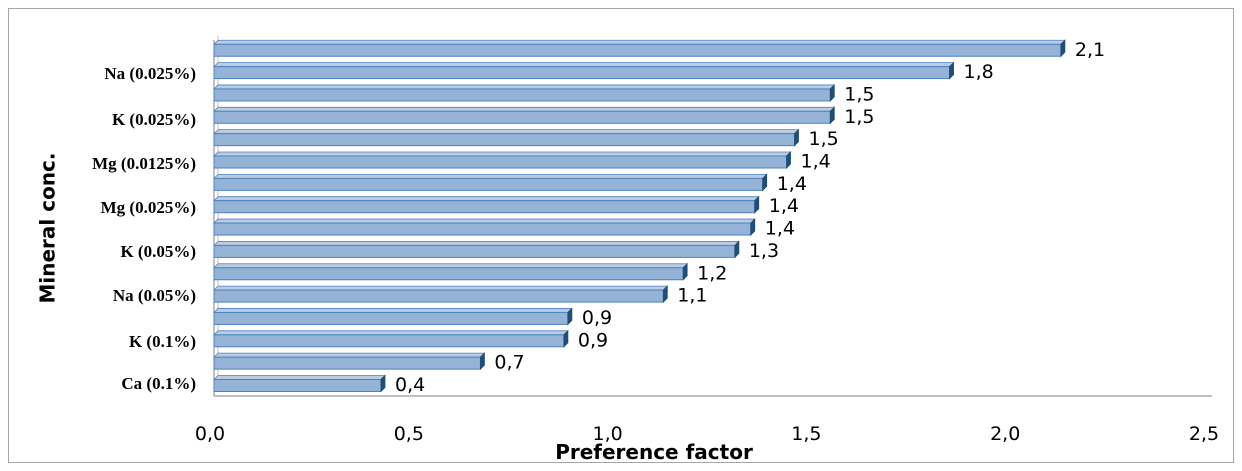 Image resolution: width=1242 pixels, height=471 pixels. What do you see at coordinates (764, 251) in the screenshot?
I see `data-label: 1,3` at bounding box center [764, 251].